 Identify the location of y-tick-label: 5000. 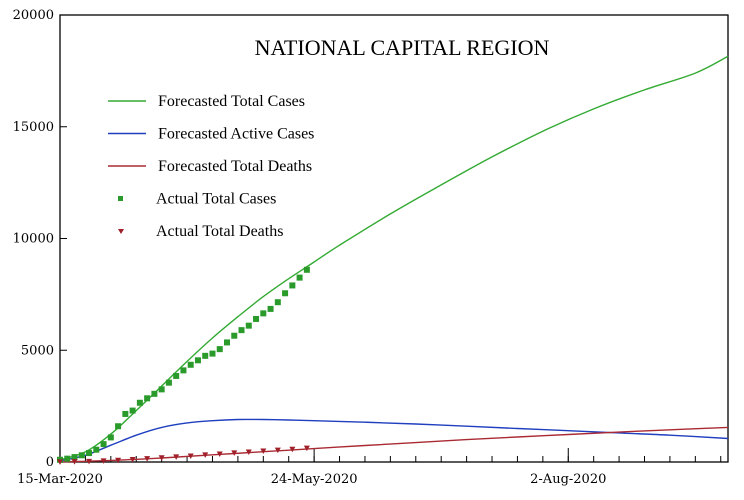
(37, 350).